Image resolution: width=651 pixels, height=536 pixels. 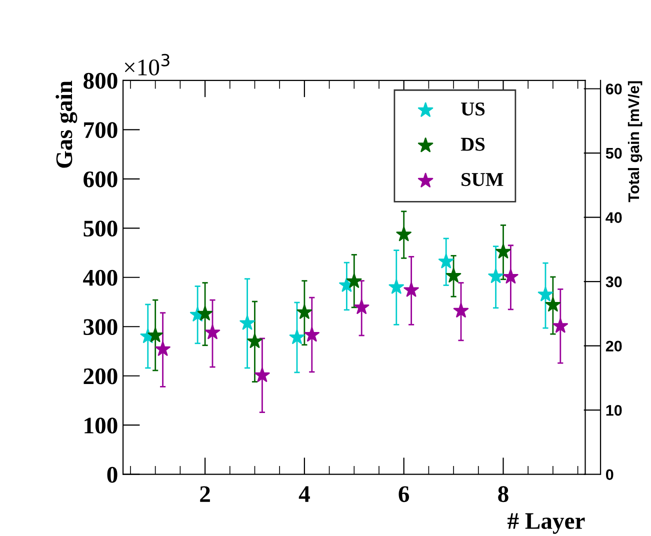 I want to click on legend-label: DS, so click(x=472, y=144).